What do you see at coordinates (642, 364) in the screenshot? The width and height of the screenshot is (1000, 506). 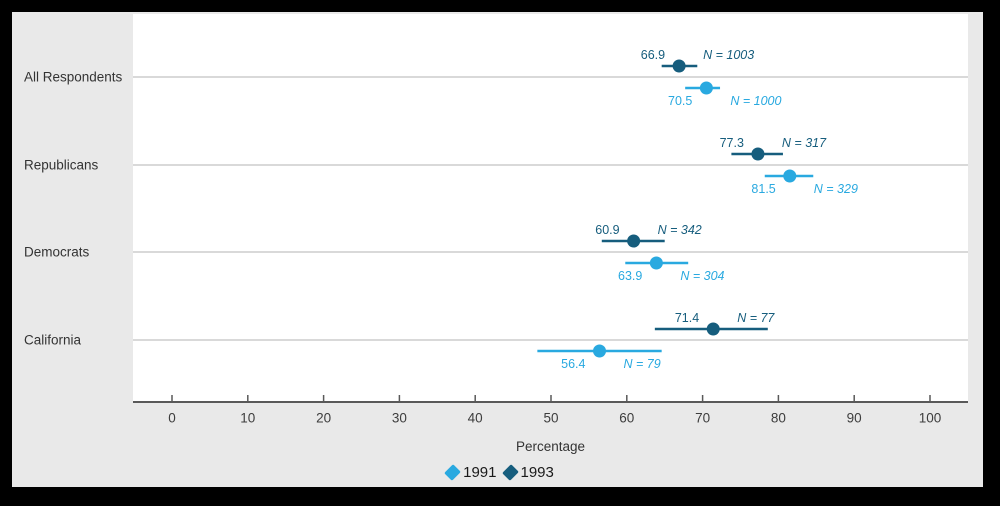 I see `n-label: N = 79` at bounding box center [642, 364].